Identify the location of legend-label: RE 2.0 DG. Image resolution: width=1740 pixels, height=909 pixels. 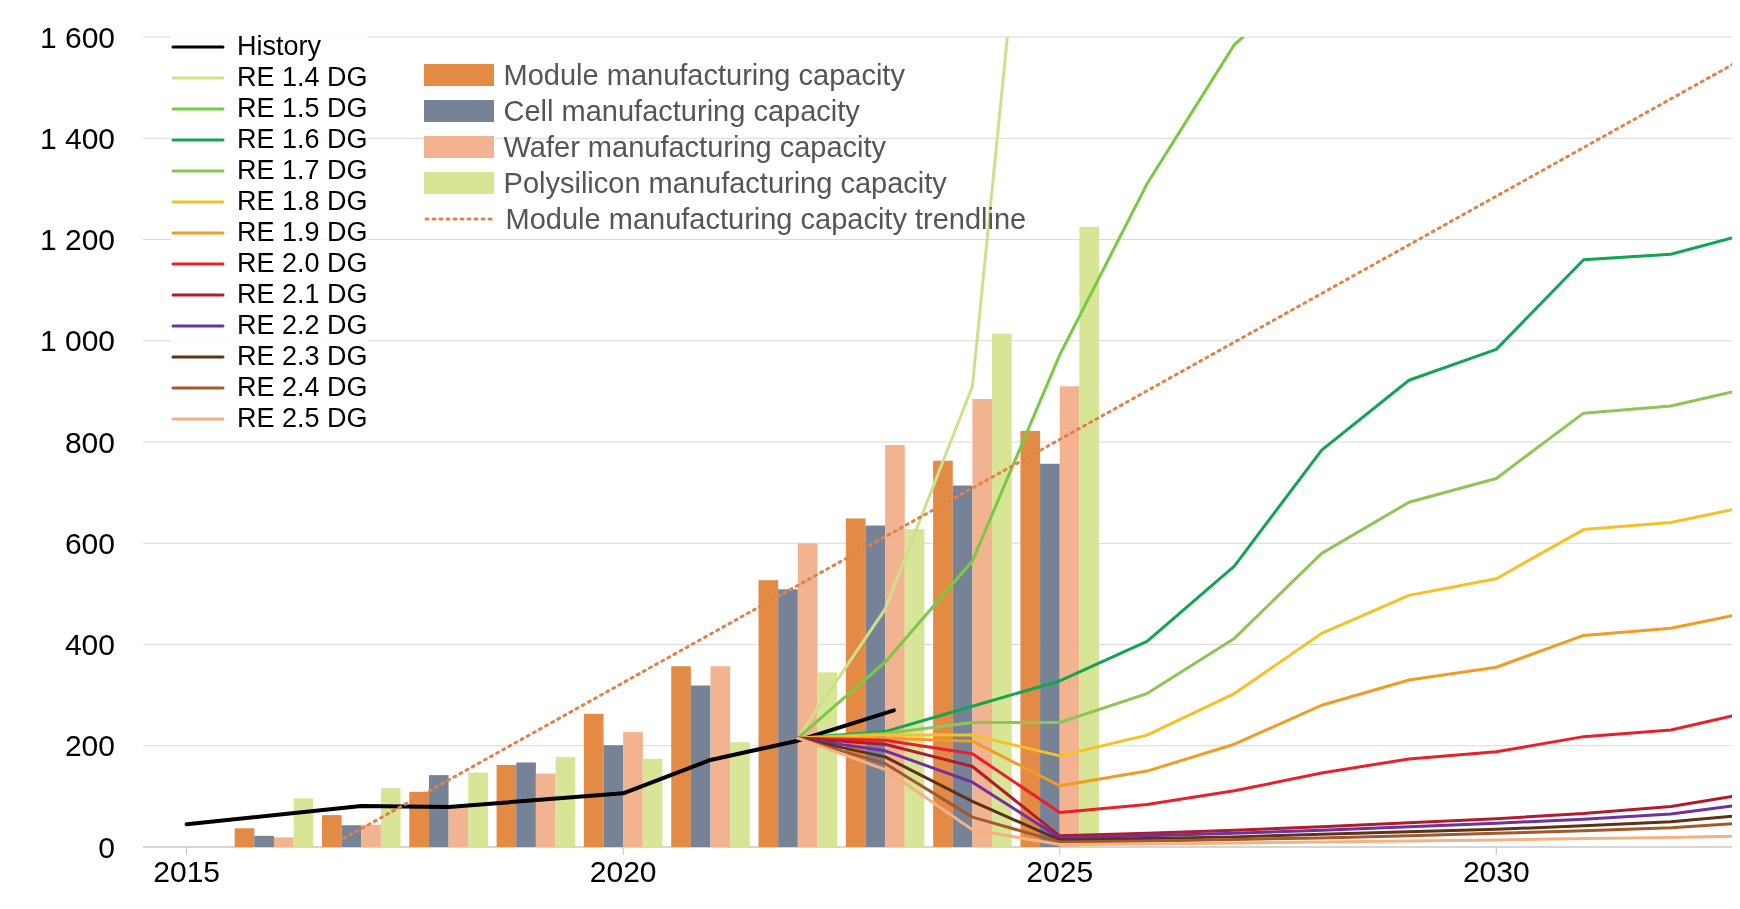
(302, 263).